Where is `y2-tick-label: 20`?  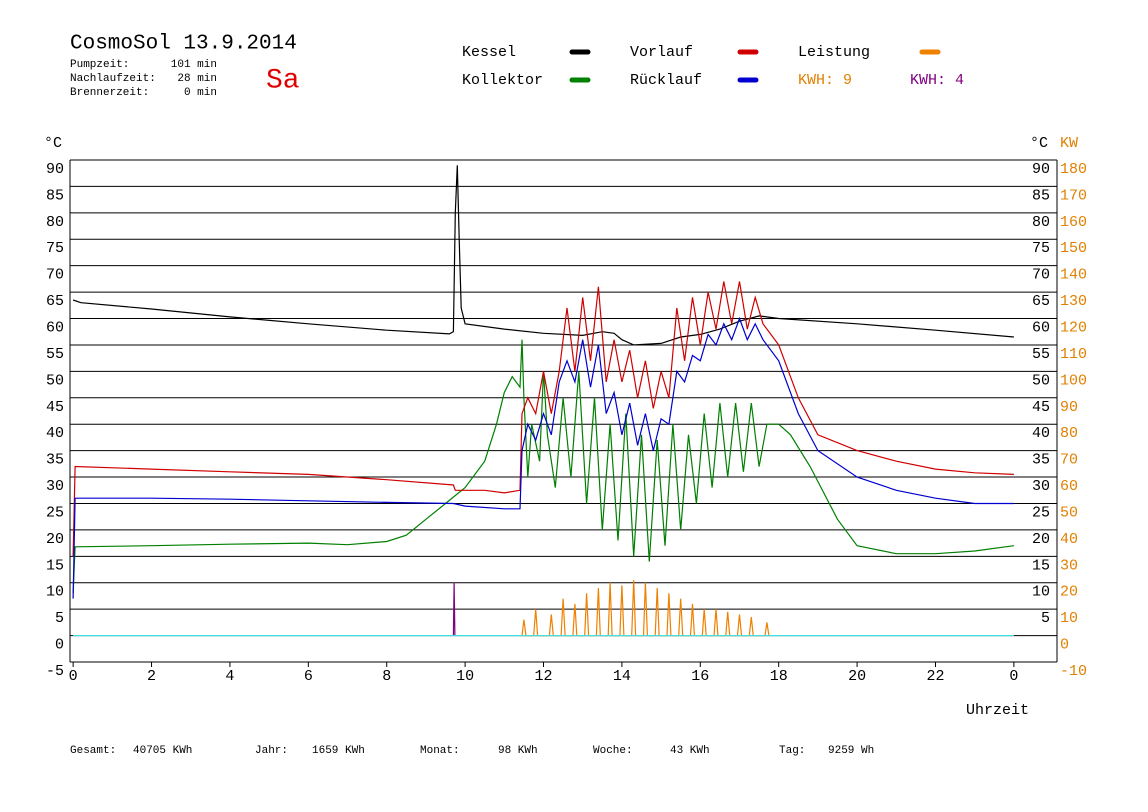
y2-tick-label: 20 is located at coordinates (1069, 592).